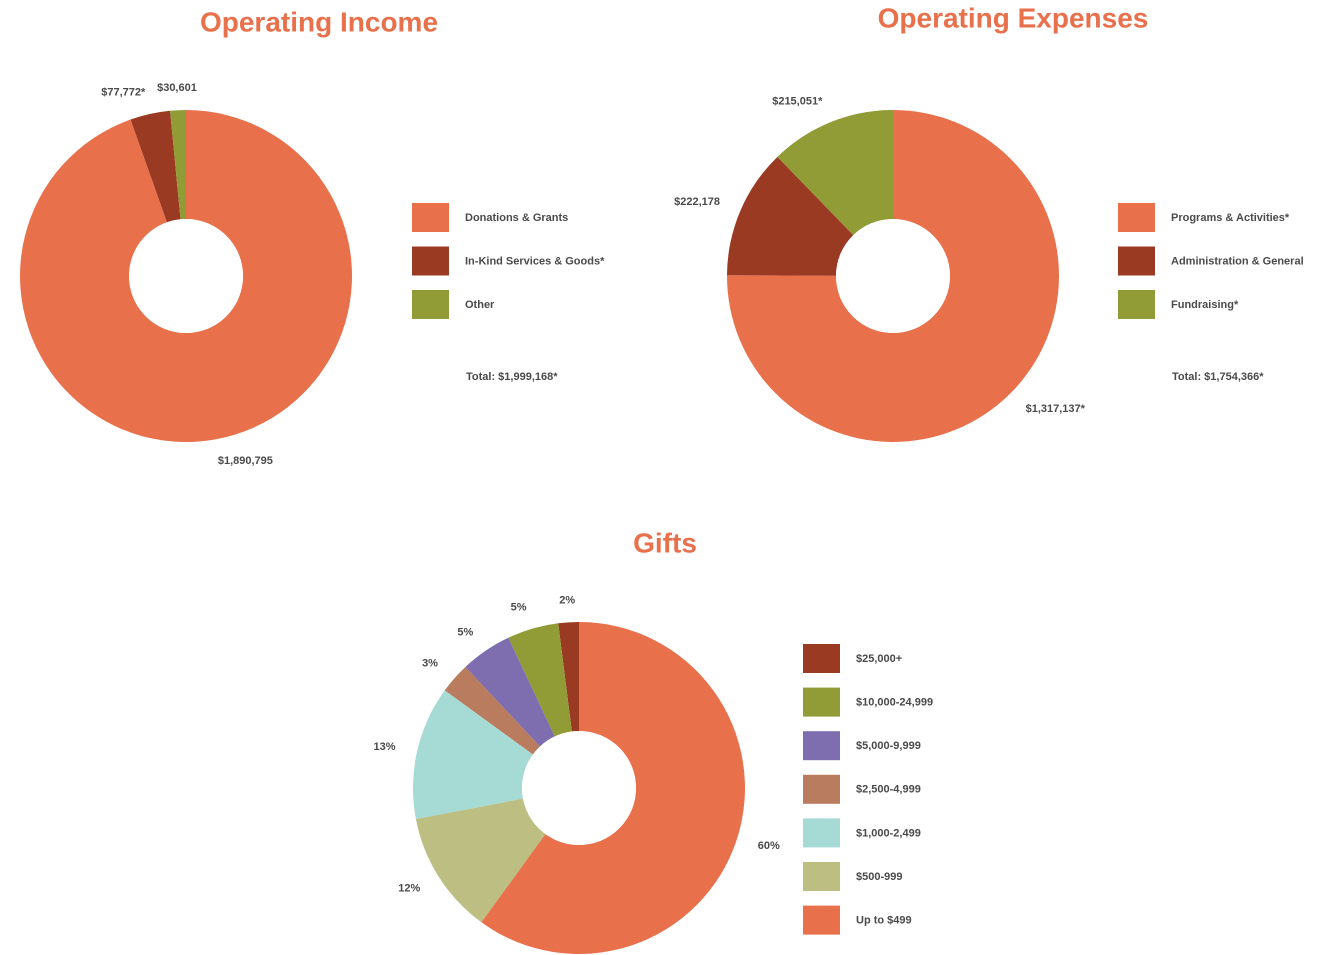 This screenshot has width=1323, height=955. What do you see at coordinates (797, 102) in the screenshot?
I see `data-label: $215,051*` at bounding box center [797, 102].